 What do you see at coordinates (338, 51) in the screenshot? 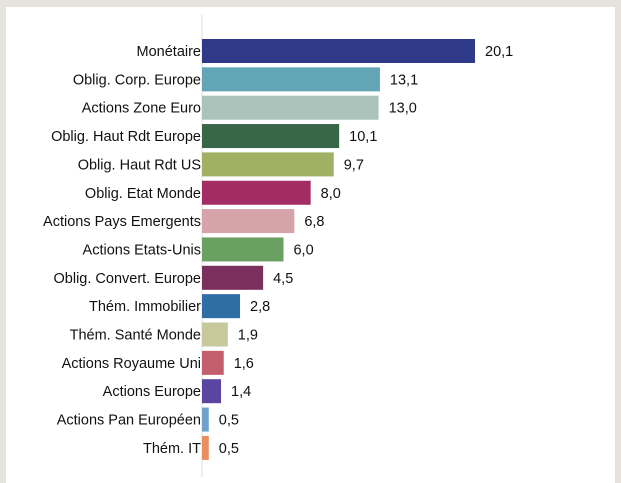
I see `bar-monetaire` at bounding box center [338, 51].